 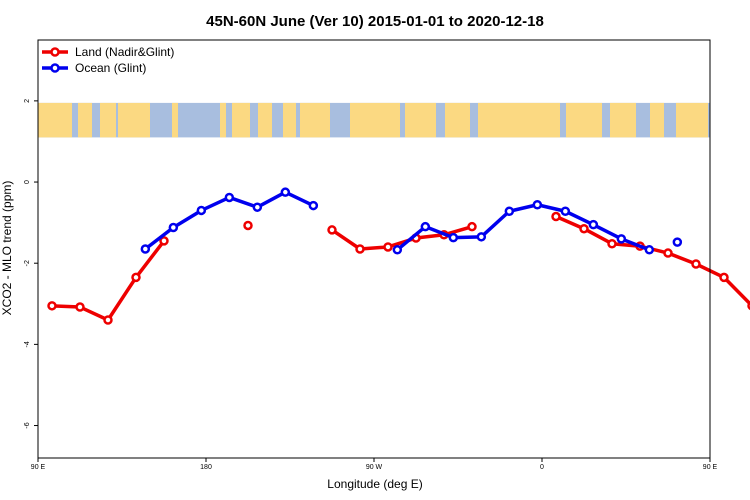 What do you see at coordinates (27, 101) in the screenshot?
I see `y-tick-label-0: 2` at bounding box center [27, 101].